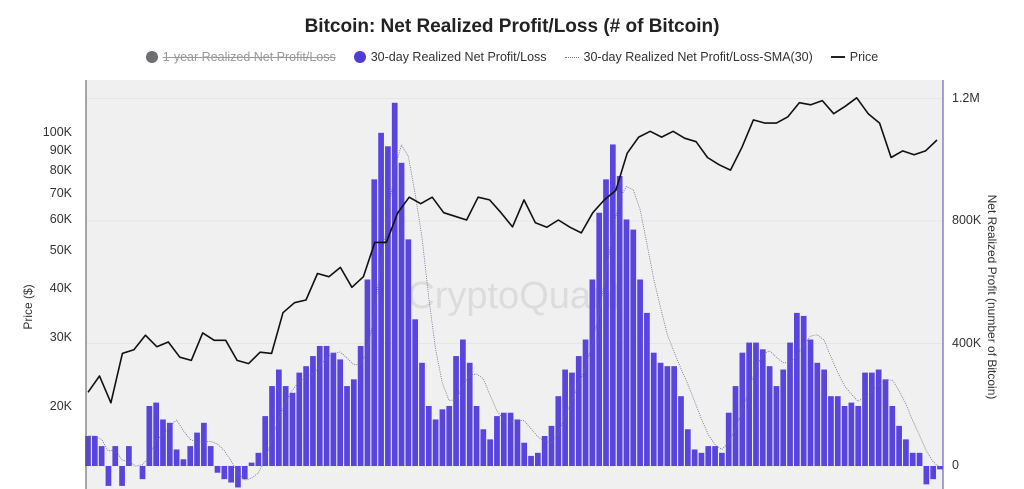 The width and height of the screenshot is (1024, 489). What do you see at coordinates (60, 192) in the screenshot?
I see `y-left-tick-label: 70K` at bounding box center [60, 192].